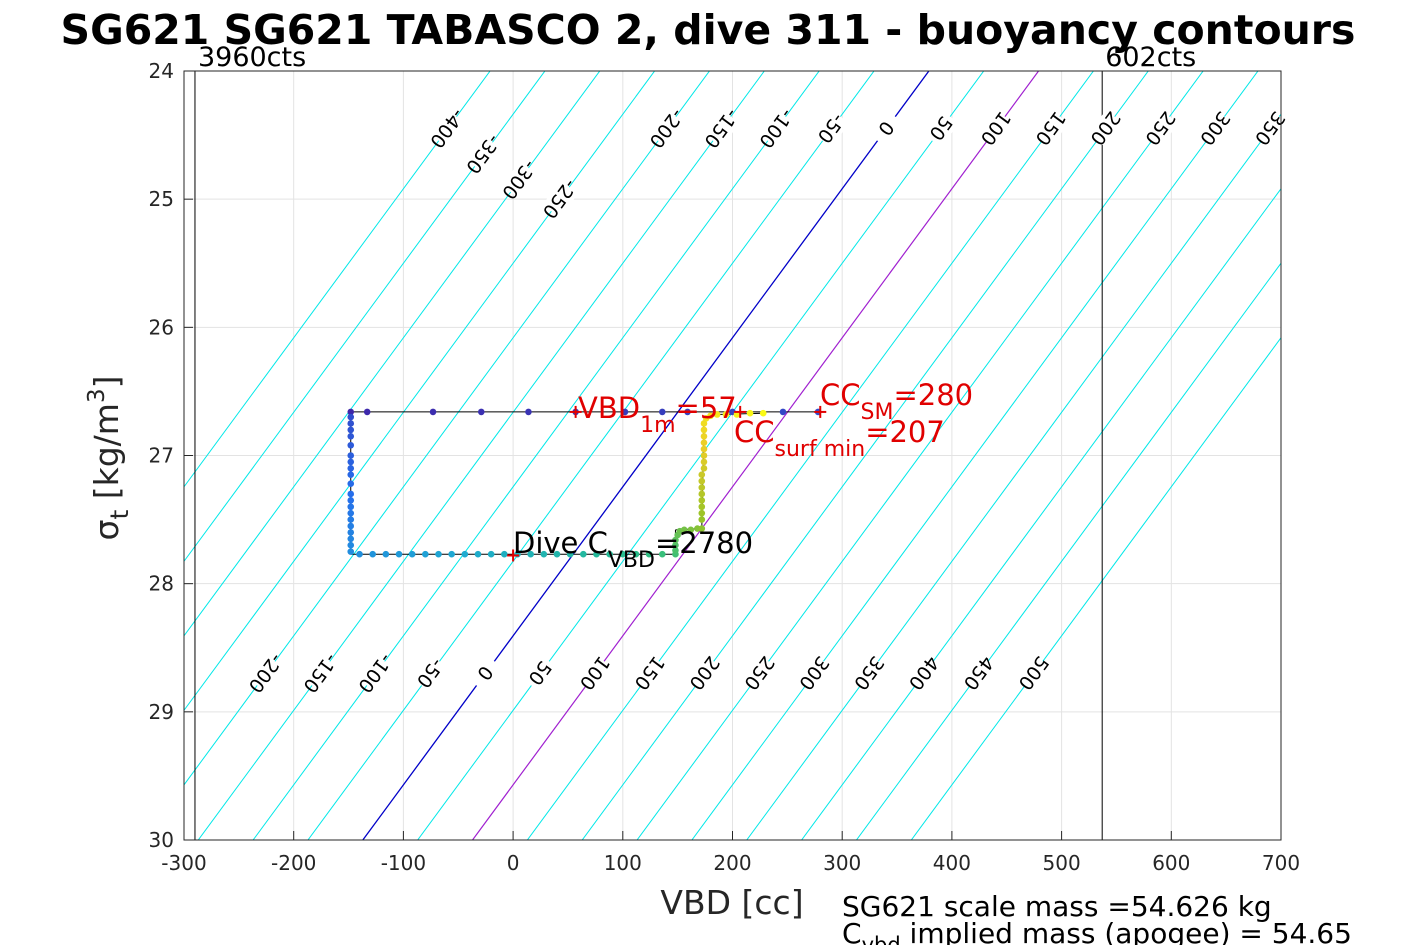 Image resolution: width=1417 pixels, height=945 pixels. I want to click on implied-mass-sub: vbd, so click(881, 939).